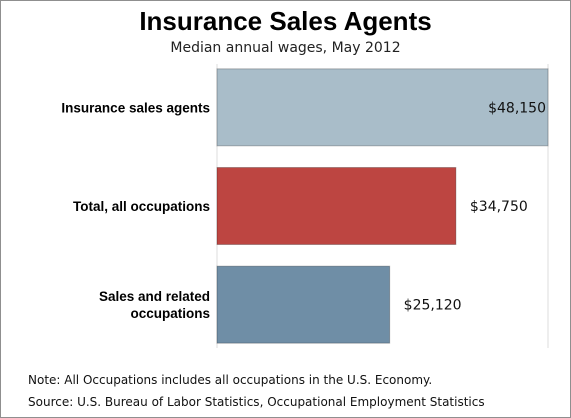 This screenshot has height=418, width=571. I want to click on category-label-line: Insurance sales agents, so click(135, 107).